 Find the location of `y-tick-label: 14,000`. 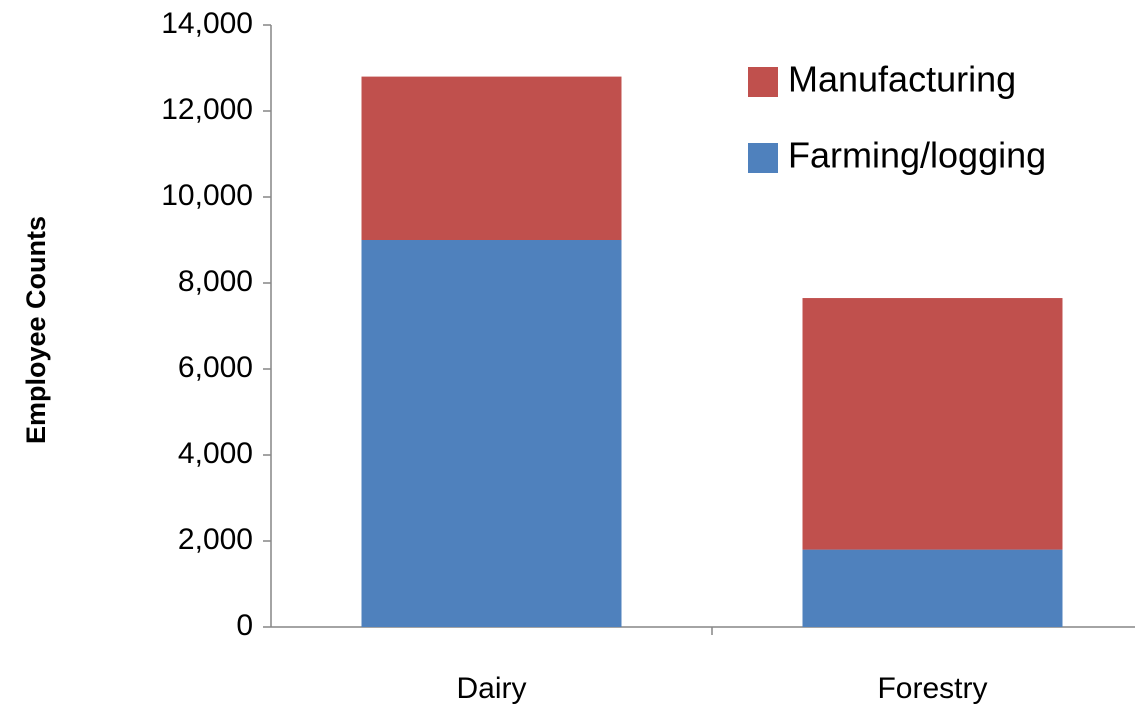

y-tick-label: 14,000 is located at coordinates (207, 23).